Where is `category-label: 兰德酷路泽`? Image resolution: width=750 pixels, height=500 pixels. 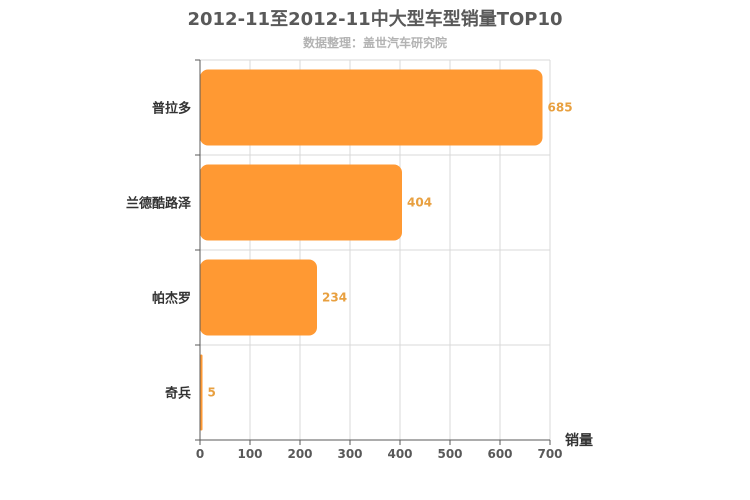 category-label: 兰德酷路泽 is located at coordinates (159, 204).